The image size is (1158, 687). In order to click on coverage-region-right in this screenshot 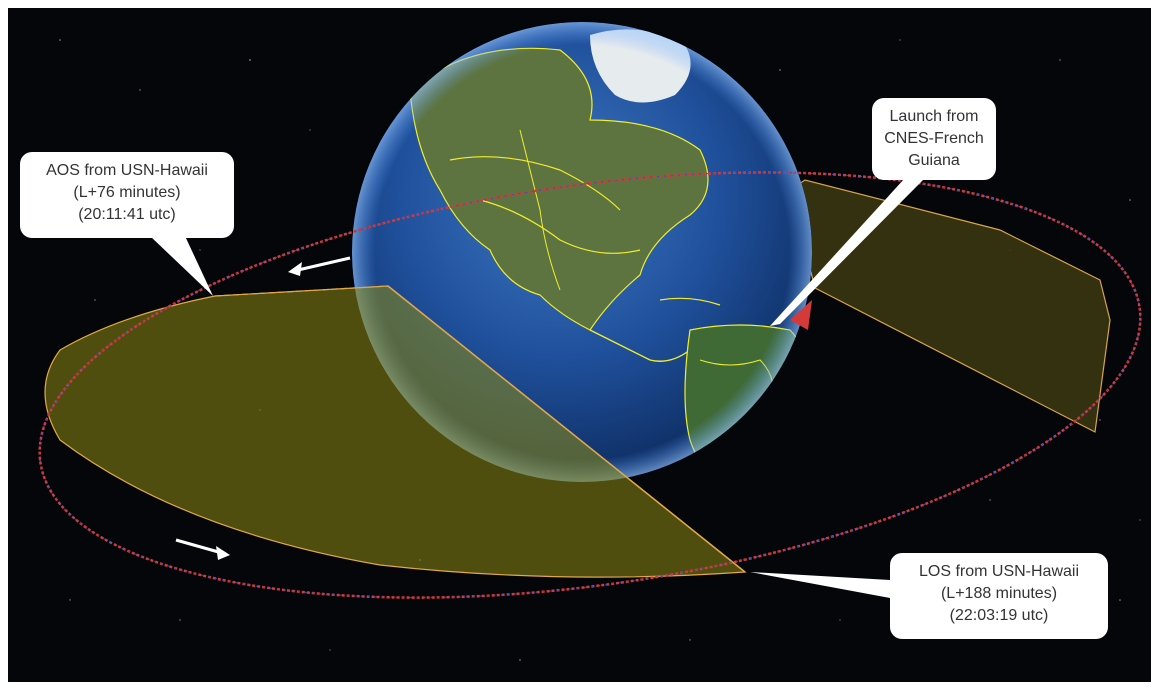, I will do `click(950, 306)`.